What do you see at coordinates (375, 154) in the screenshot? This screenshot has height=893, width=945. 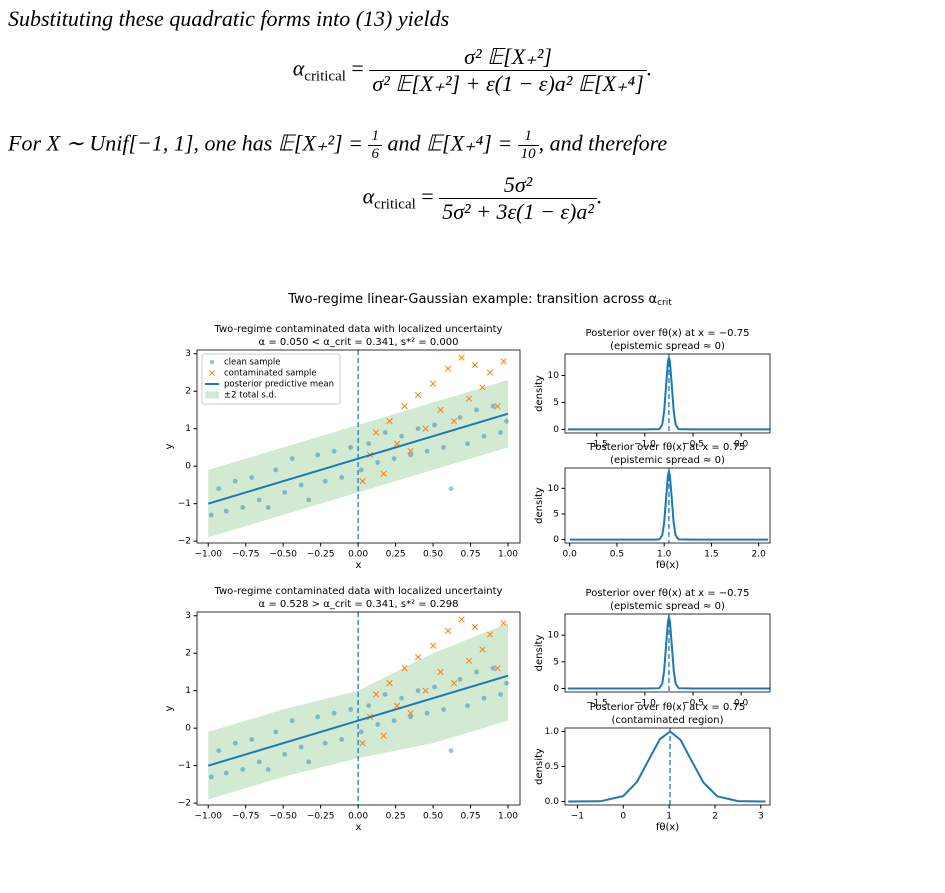 I see `denominator: 6` at bounding box center [375, 154].